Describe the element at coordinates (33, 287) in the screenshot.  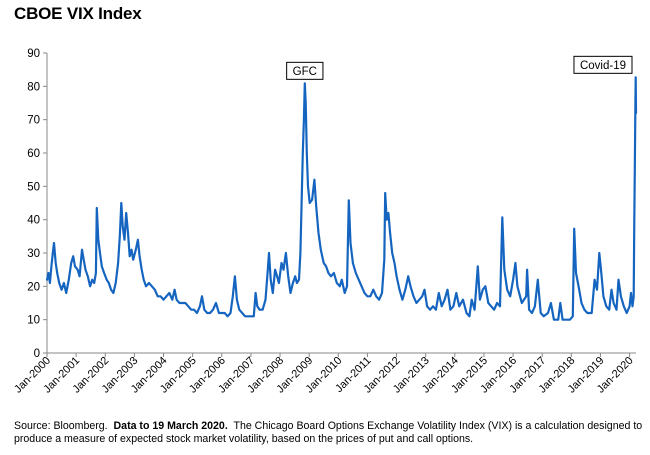
I see `y-tick-label: 20` at that location.